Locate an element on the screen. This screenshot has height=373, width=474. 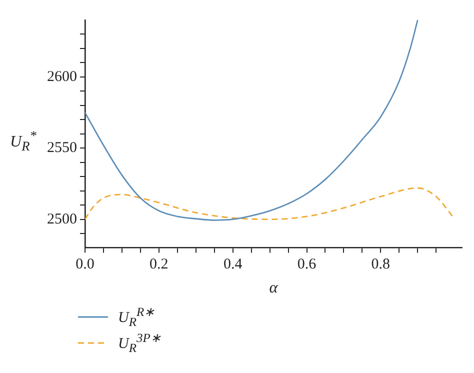
y-tick-label: 2600 is located at coordinates (62, 76).